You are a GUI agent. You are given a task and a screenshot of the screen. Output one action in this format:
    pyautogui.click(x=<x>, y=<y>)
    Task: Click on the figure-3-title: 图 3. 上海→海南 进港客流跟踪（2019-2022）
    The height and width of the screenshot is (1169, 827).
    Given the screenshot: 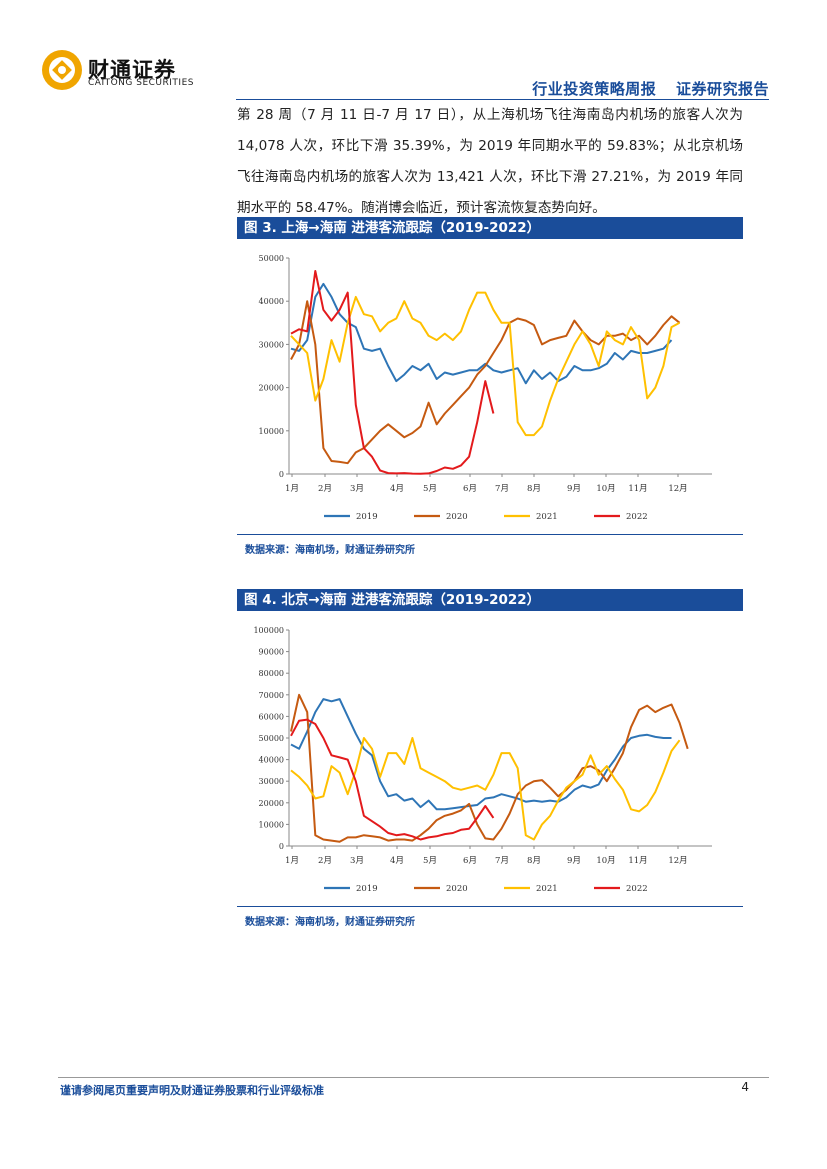 What is the action you would take?
    pyautogui.click(x=490, y=228)
    